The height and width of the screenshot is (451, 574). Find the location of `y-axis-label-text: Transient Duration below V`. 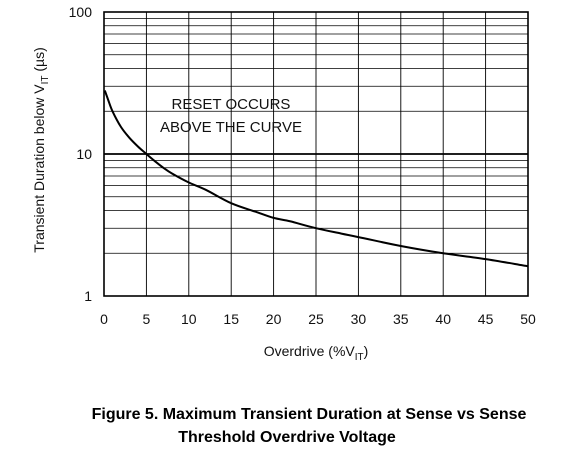

y-axis-label-text: Transient Duration below V is located at coordinates (39, 168).